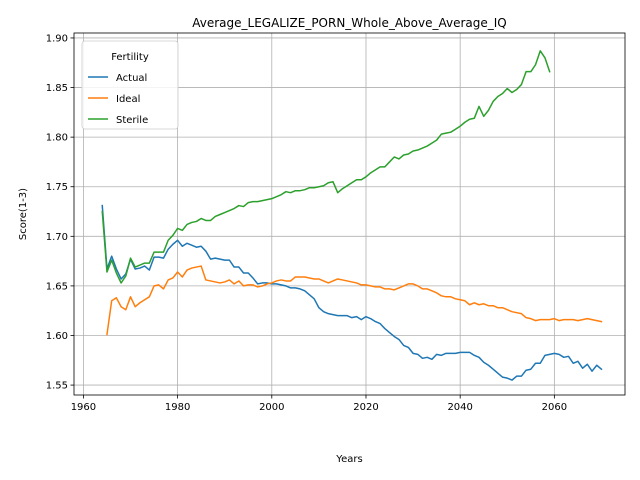 The image size is (640, 480). Describe the element at coordinates (271, 407) in the screenshot. I see `x-tick-label: 2000` at that location.